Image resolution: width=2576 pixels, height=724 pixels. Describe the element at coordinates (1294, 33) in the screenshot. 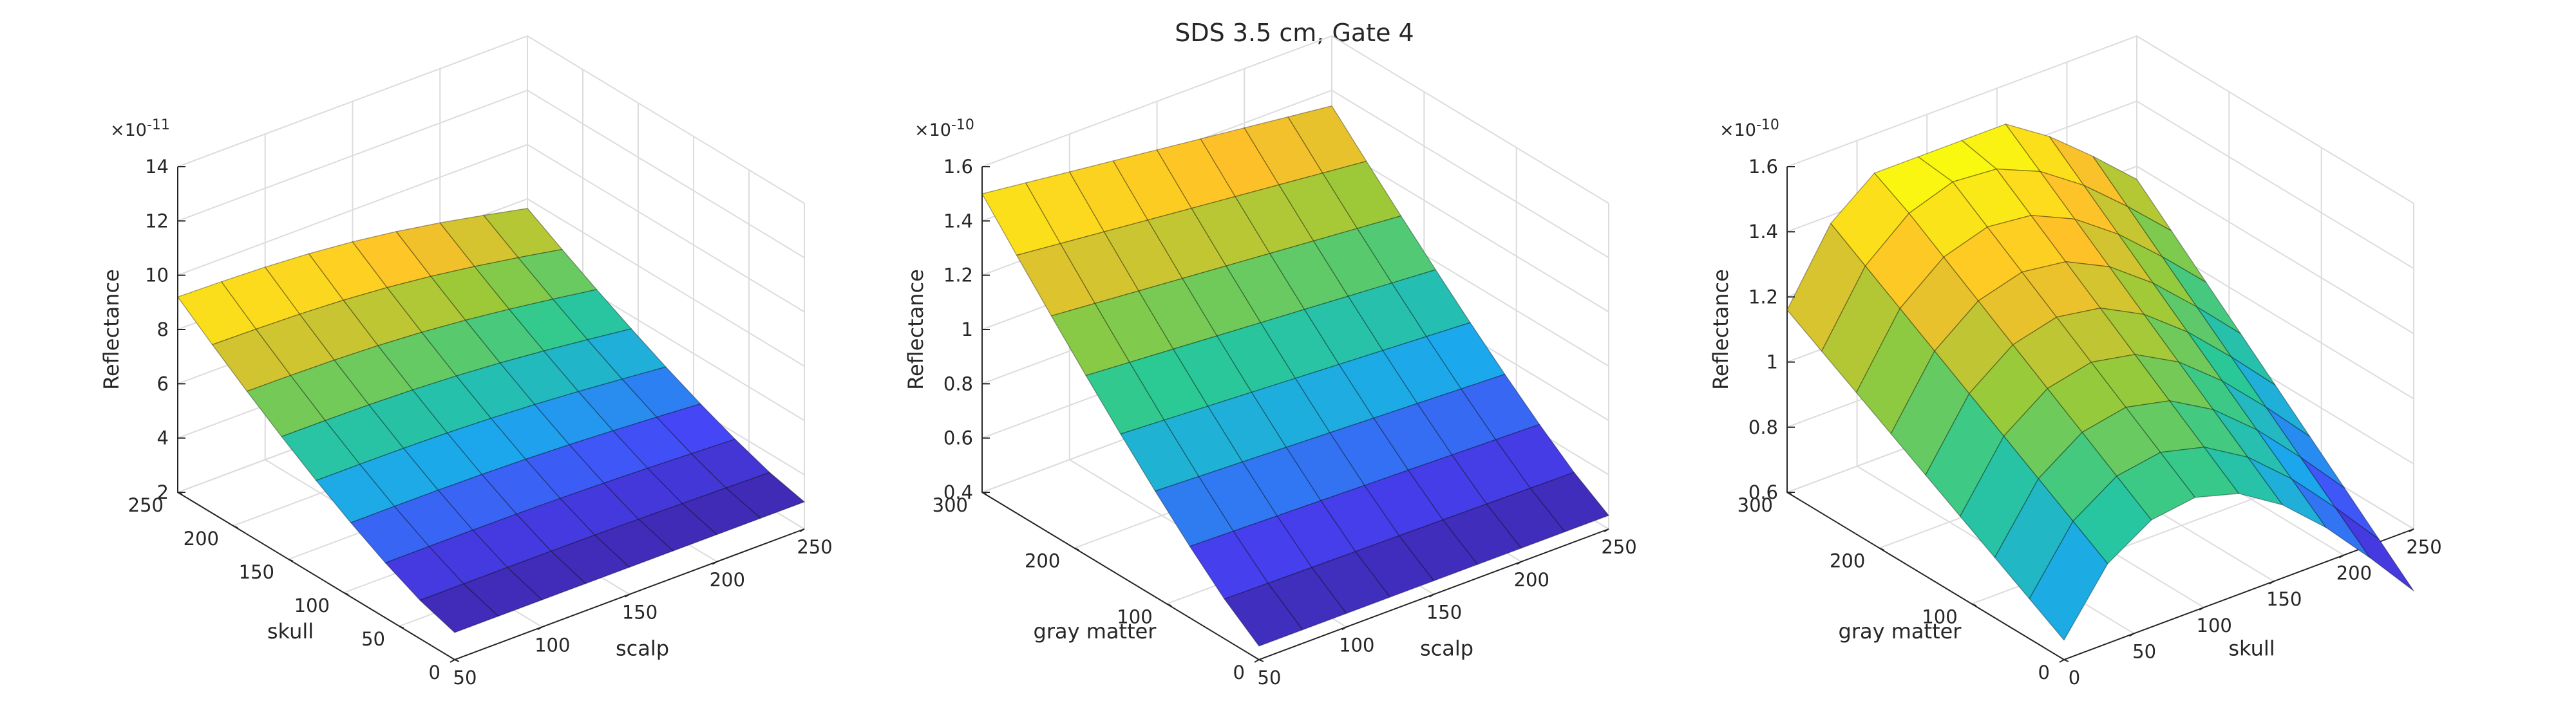

I see `figure-title: SDS 3.5 cm, Gate 4` at that location.